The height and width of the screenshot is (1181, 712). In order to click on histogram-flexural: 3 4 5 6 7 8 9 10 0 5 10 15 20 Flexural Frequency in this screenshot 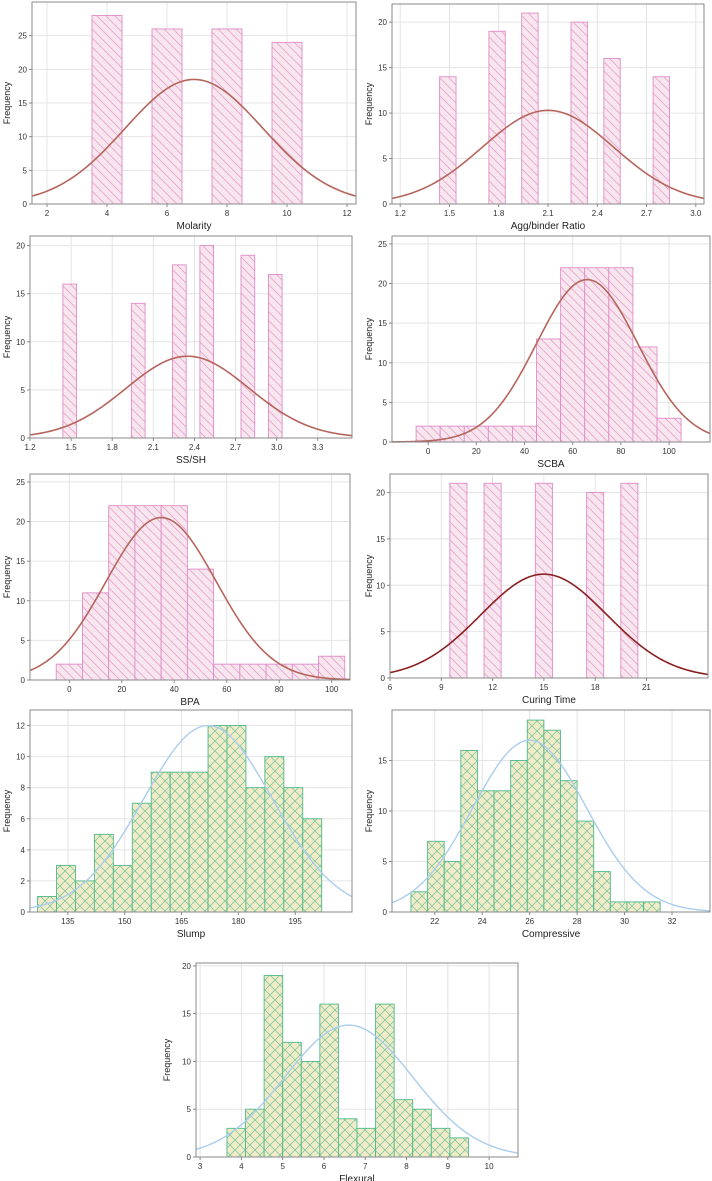, I will do `click(345, 1068)`.